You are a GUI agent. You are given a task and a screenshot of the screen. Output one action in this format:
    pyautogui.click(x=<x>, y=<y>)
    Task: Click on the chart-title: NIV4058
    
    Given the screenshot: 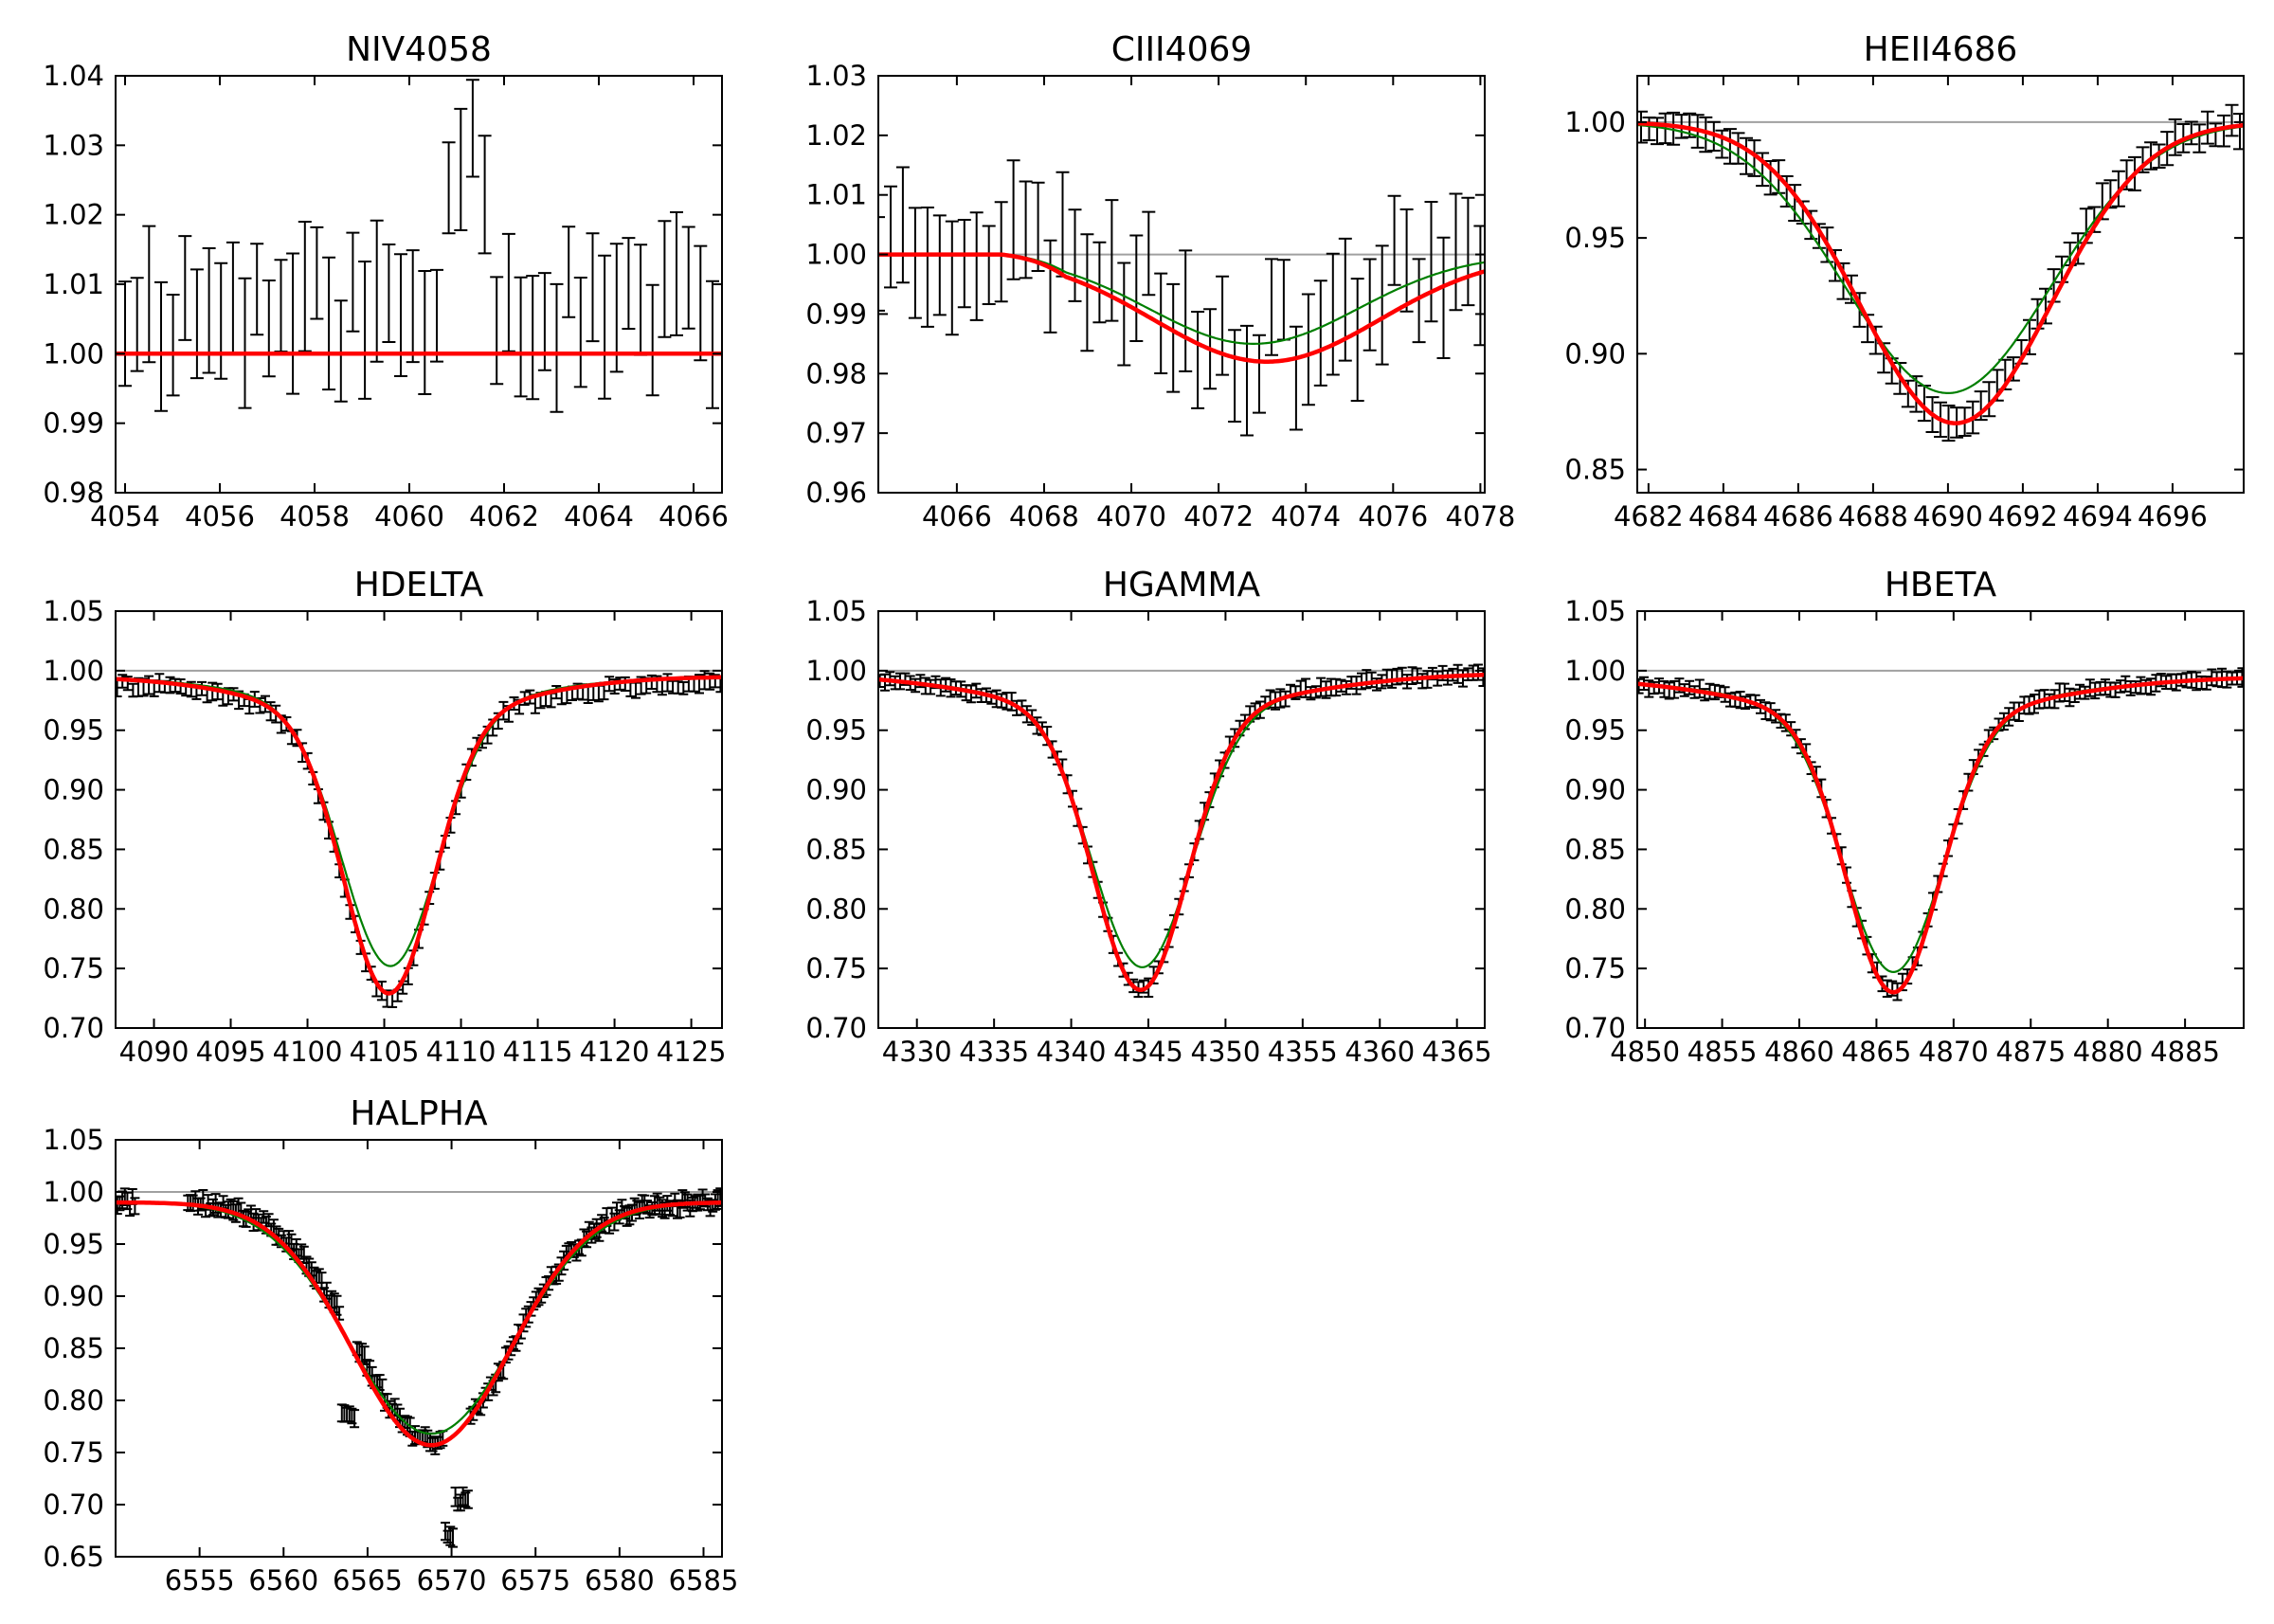 What is the action you would take?
    pyautogui.click(x=419, y=49)
    